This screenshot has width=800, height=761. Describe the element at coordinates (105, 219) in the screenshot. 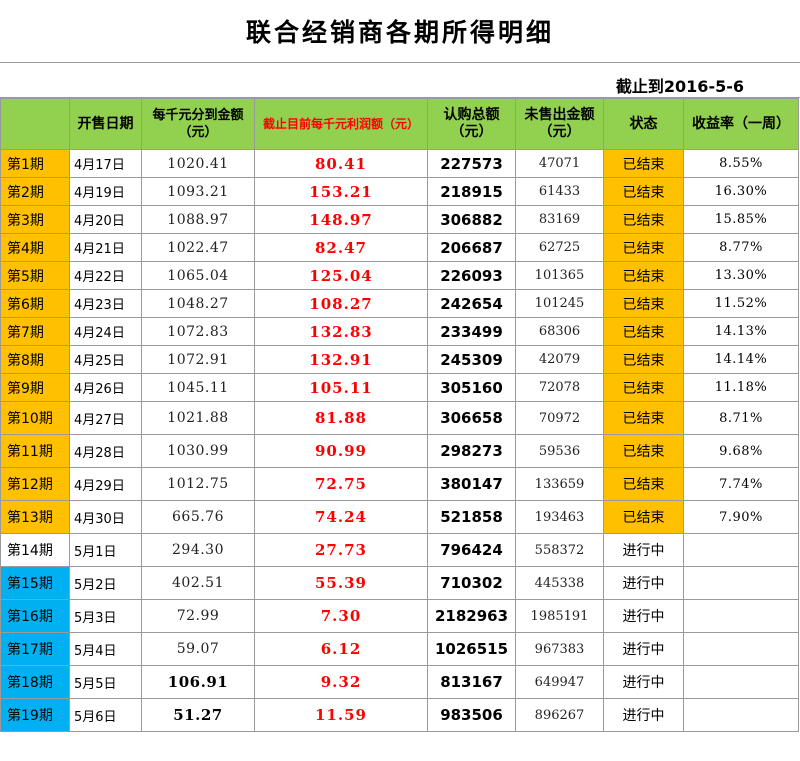

I see `sale-date-cell: 4月20日` at that location.